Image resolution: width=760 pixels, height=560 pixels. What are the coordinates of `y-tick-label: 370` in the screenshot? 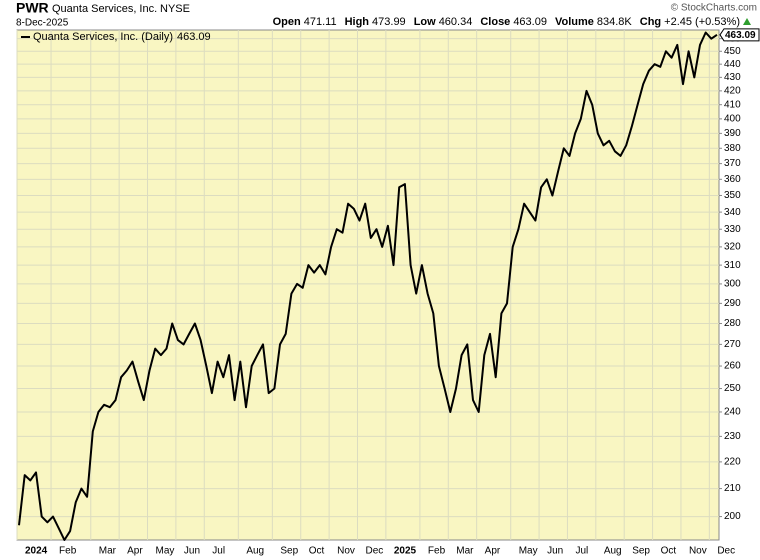 It's located at (732, 163).